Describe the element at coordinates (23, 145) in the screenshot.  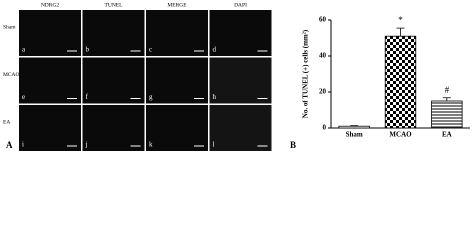
I see `panel-label: i` at that location.